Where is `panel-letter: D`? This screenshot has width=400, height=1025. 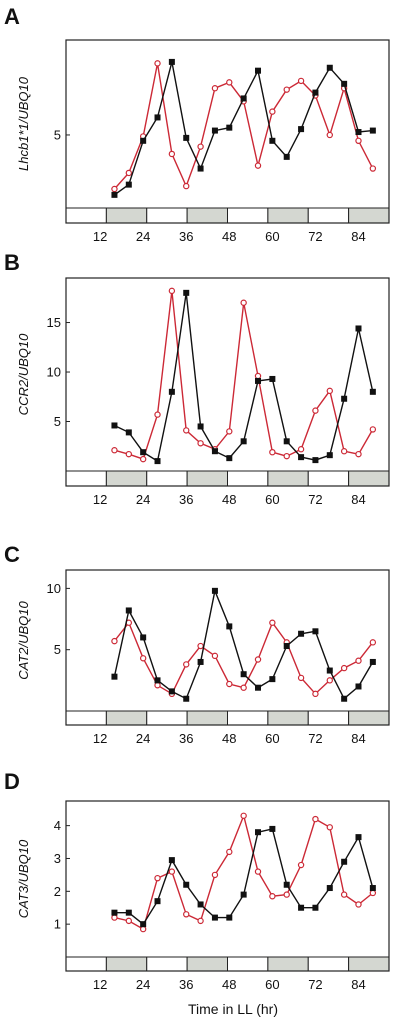 panel-letter: D is located at coordinates (12, 781).